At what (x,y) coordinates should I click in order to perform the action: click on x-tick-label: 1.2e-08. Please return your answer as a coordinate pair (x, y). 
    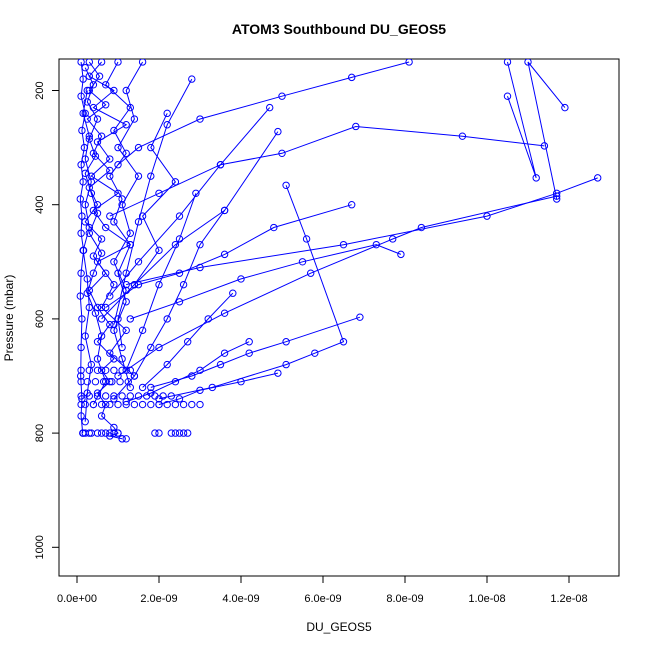
    Looking at the image, I should click on (568, 599).